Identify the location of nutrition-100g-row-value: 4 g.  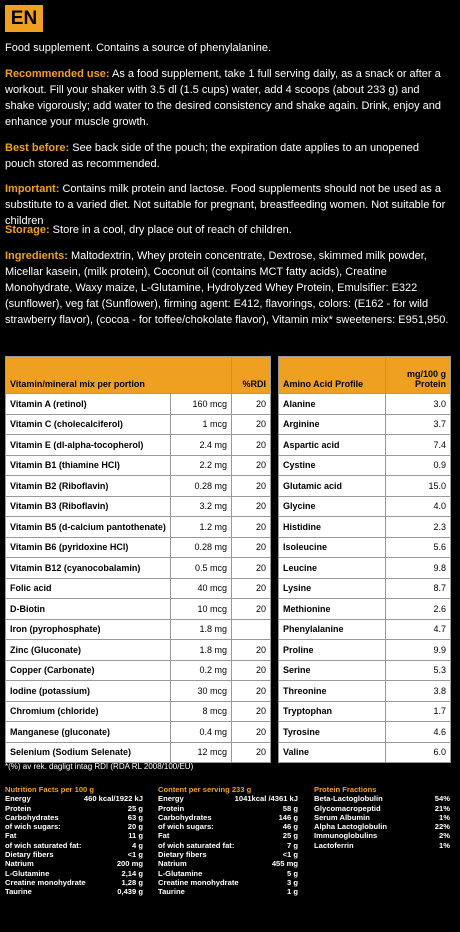
(137, 845).